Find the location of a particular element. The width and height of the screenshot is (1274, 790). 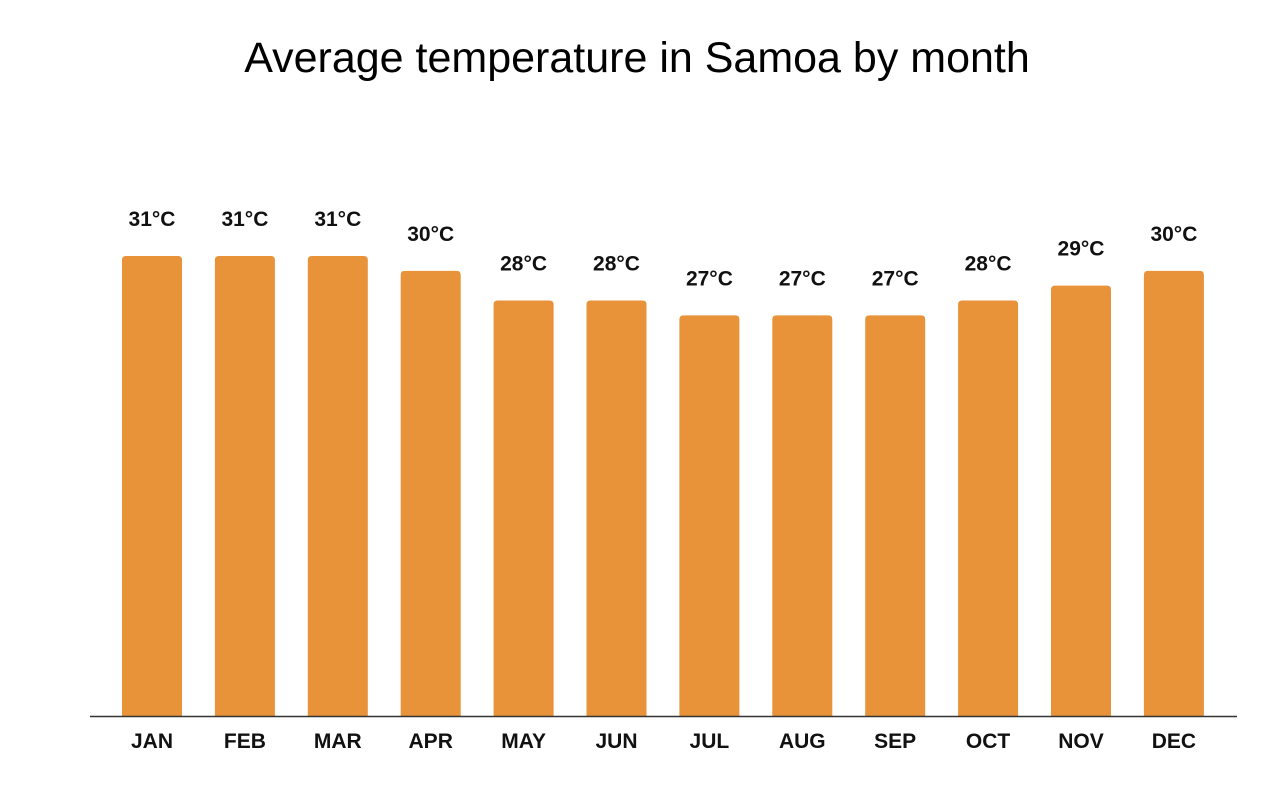

bar-sep is located at coordinates (895, 515).